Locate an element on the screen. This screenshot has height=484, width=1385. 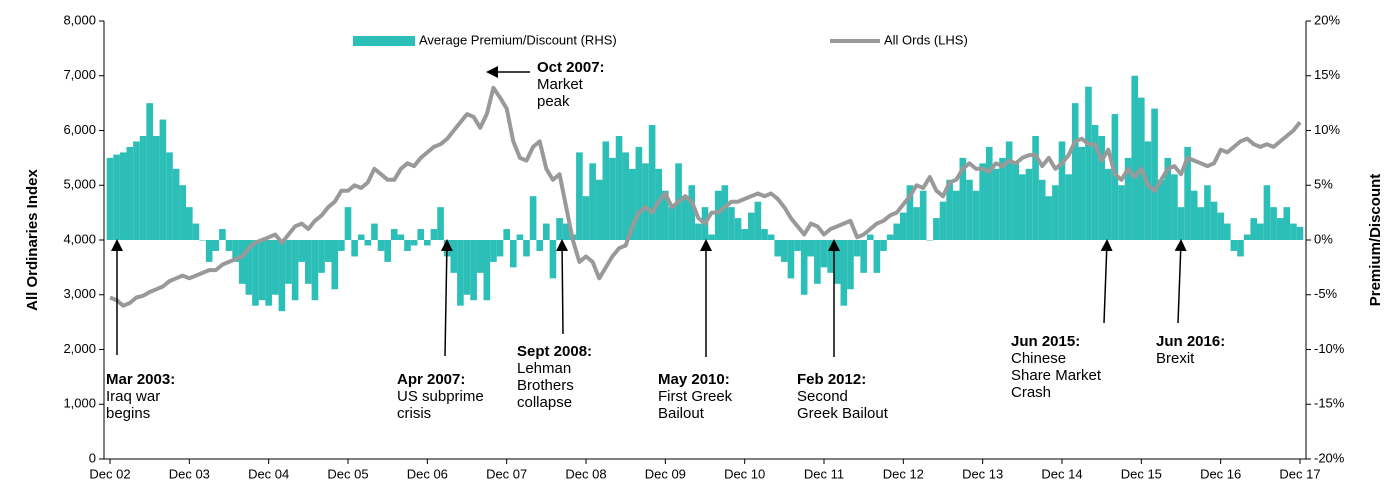
annotation-text: crisis is located at coordinates (414, 413).